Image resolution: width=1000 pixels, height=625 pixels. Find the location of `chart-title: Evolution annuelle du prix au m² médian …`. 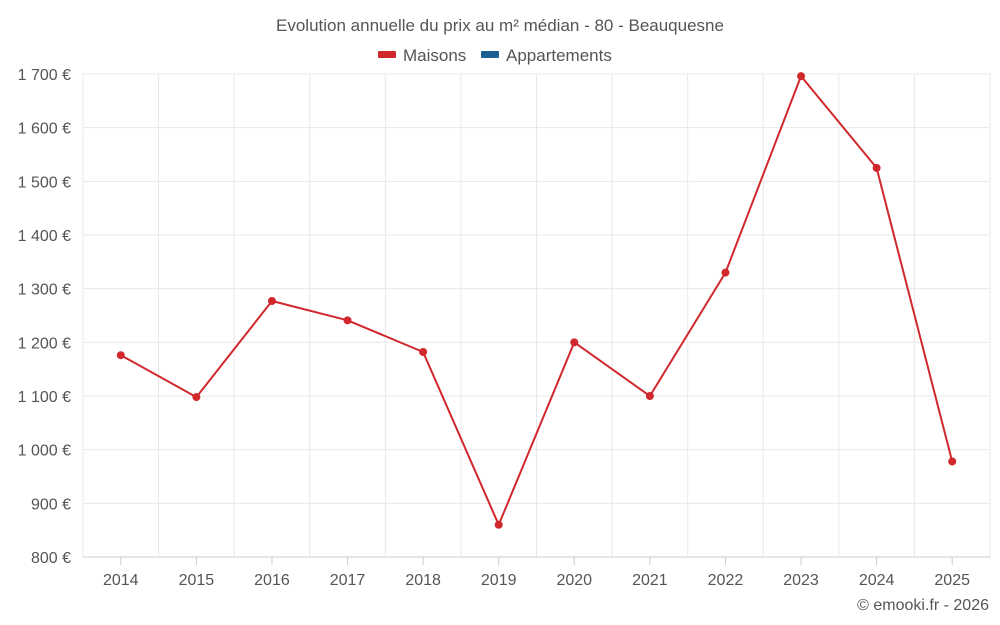

chart-title: Evolution annuelle du prix au m² médian … is located at coordinates (500, 25).